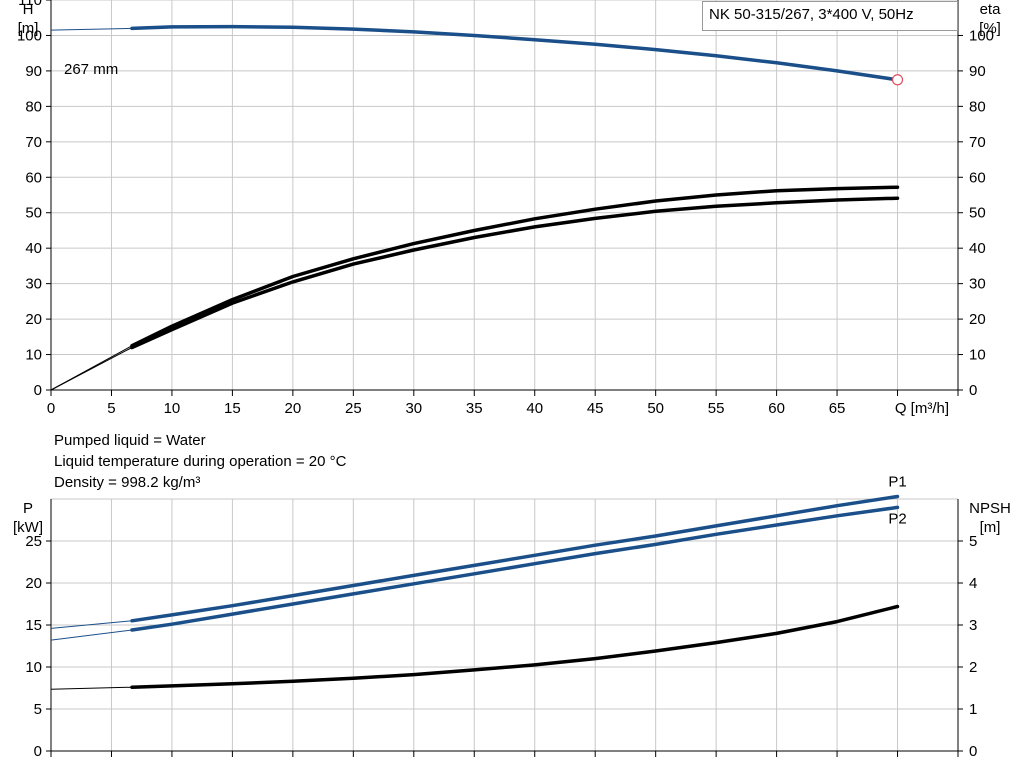 The height and width of the screenshot is (781, 1024). Describe the element at coordinates (33, 284) in the screenshot. I see `y-tick-label-left: 30` at that location.